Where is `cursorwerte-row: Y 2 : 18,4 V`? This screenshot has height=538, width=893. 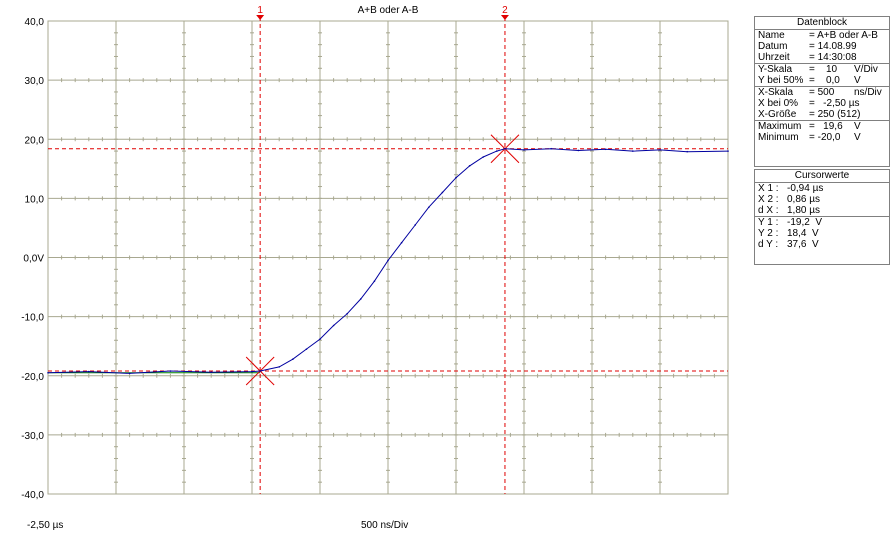
cursorwerte-row: Y 2 : 18,4 V is located at coordinates (822, 233).